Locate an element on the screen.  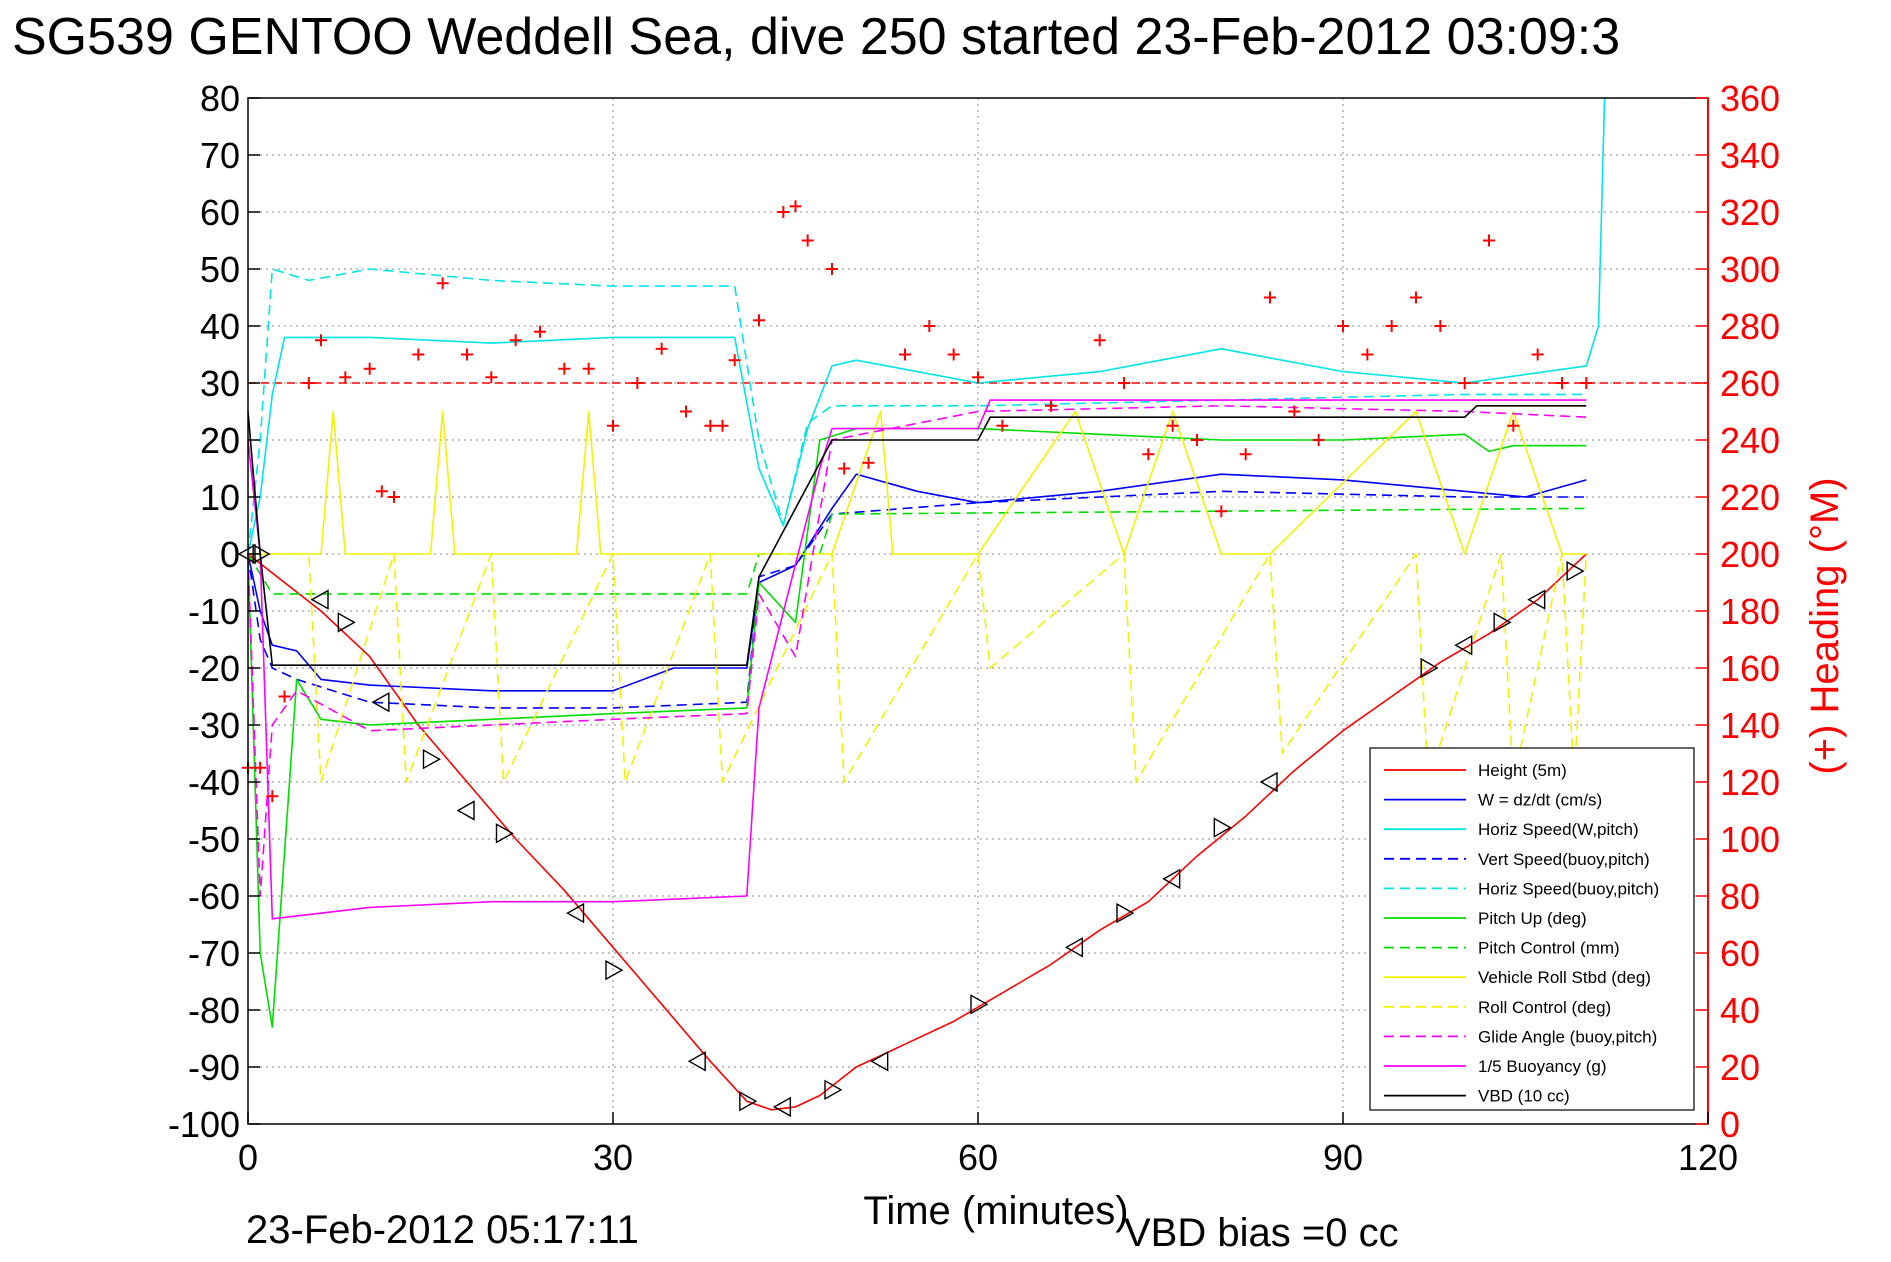
y2-tick-label: 80 is located at coordinates (1740, 896).